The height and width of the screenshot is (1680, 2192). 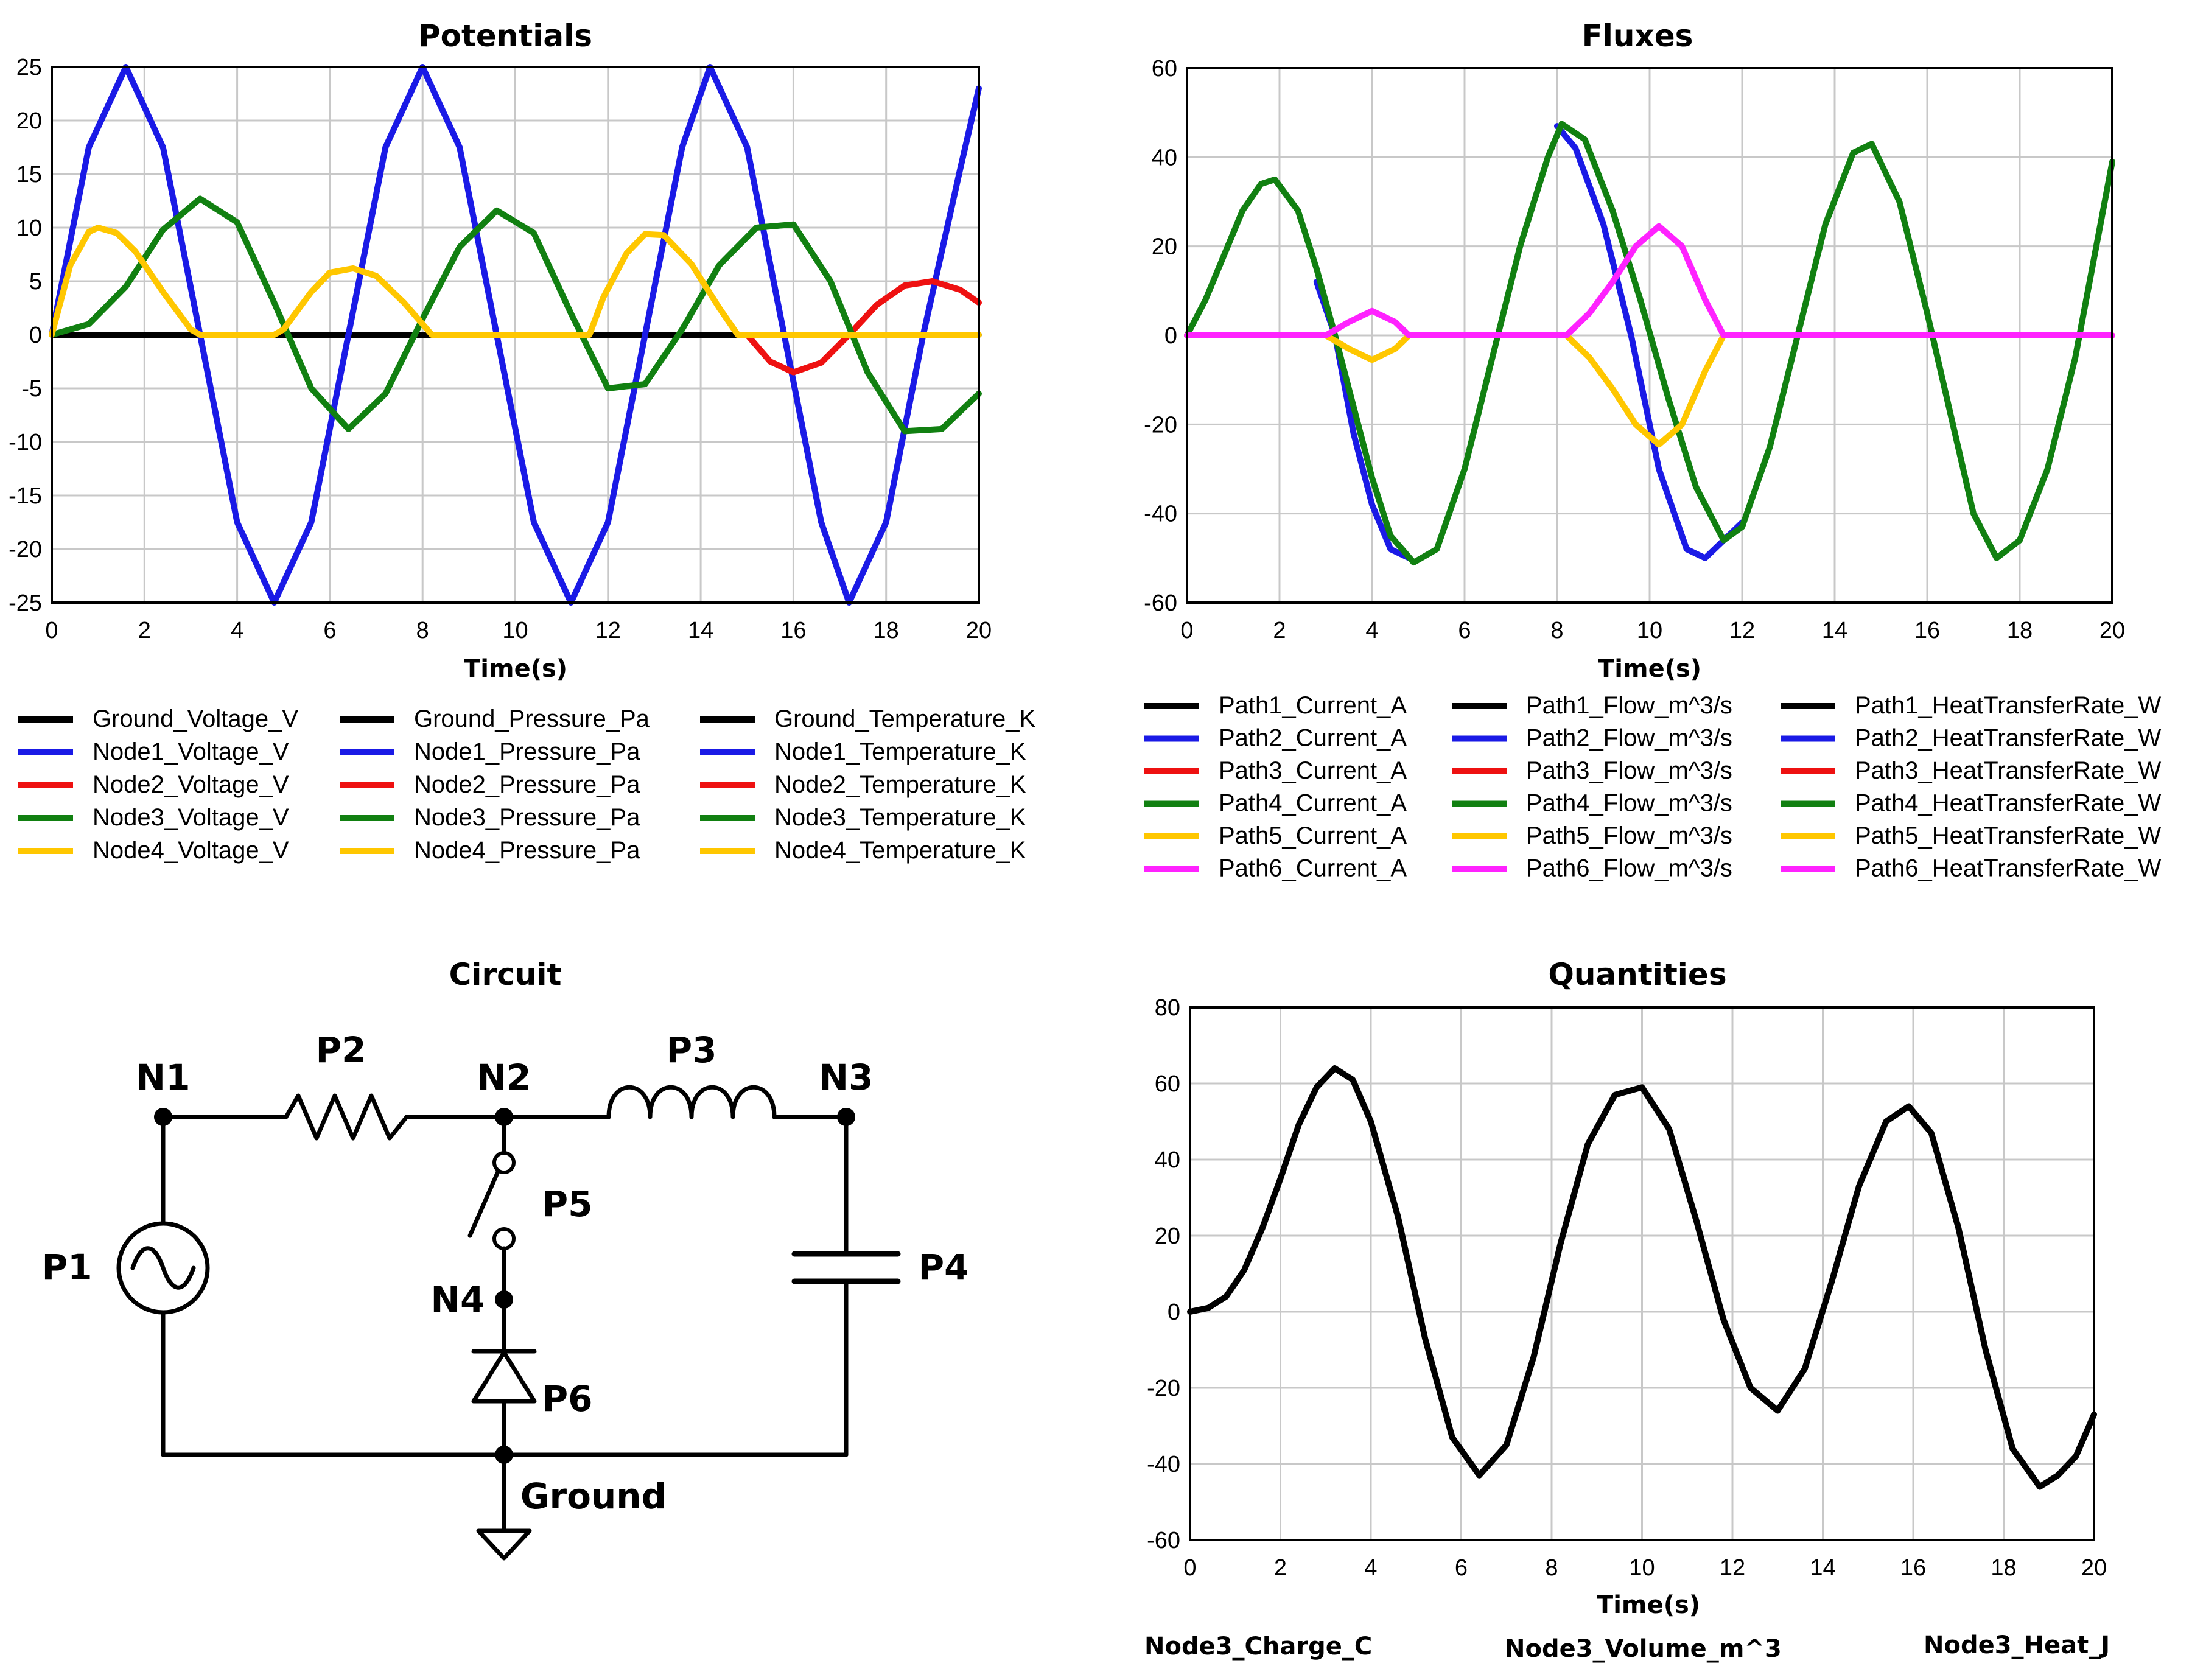 What do you see at coordinates (1643, 1649) in the screenshot?
I see `quantities-legend-label: Node3_Volume_m^3` at bounding box center [1643, 1649].